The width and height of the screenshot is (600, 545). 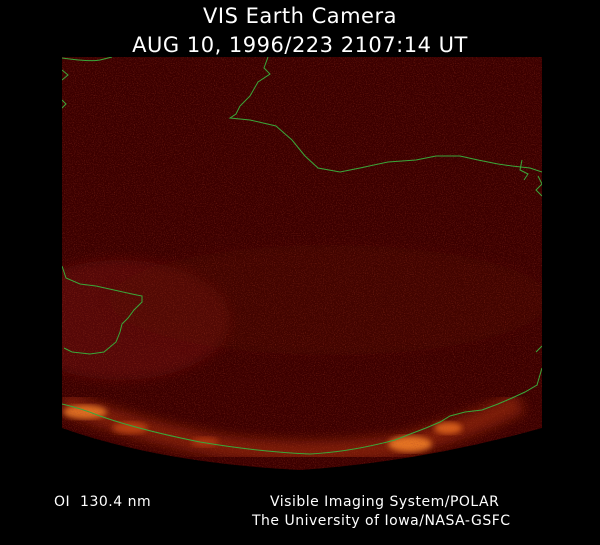 I want to click on observation-timestamp: AUG 10, 1996/223 2107:14 UT, so click(x=300, y=45).